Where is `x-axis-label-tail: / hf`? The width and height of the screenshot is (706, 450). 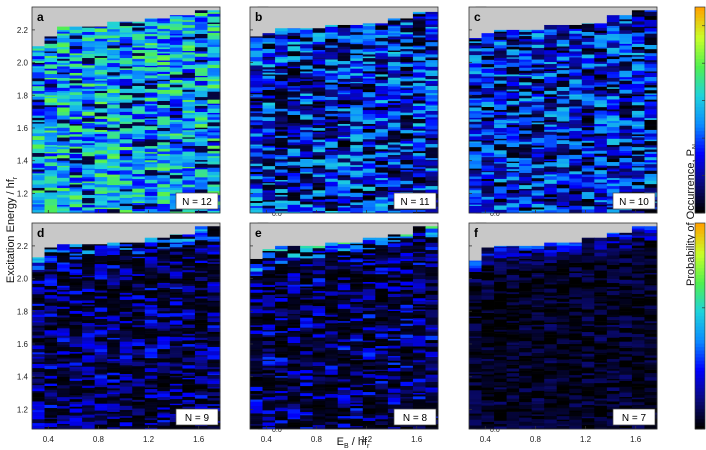
x-axis-label-tail: / hf is located at coordinates (358, 442).